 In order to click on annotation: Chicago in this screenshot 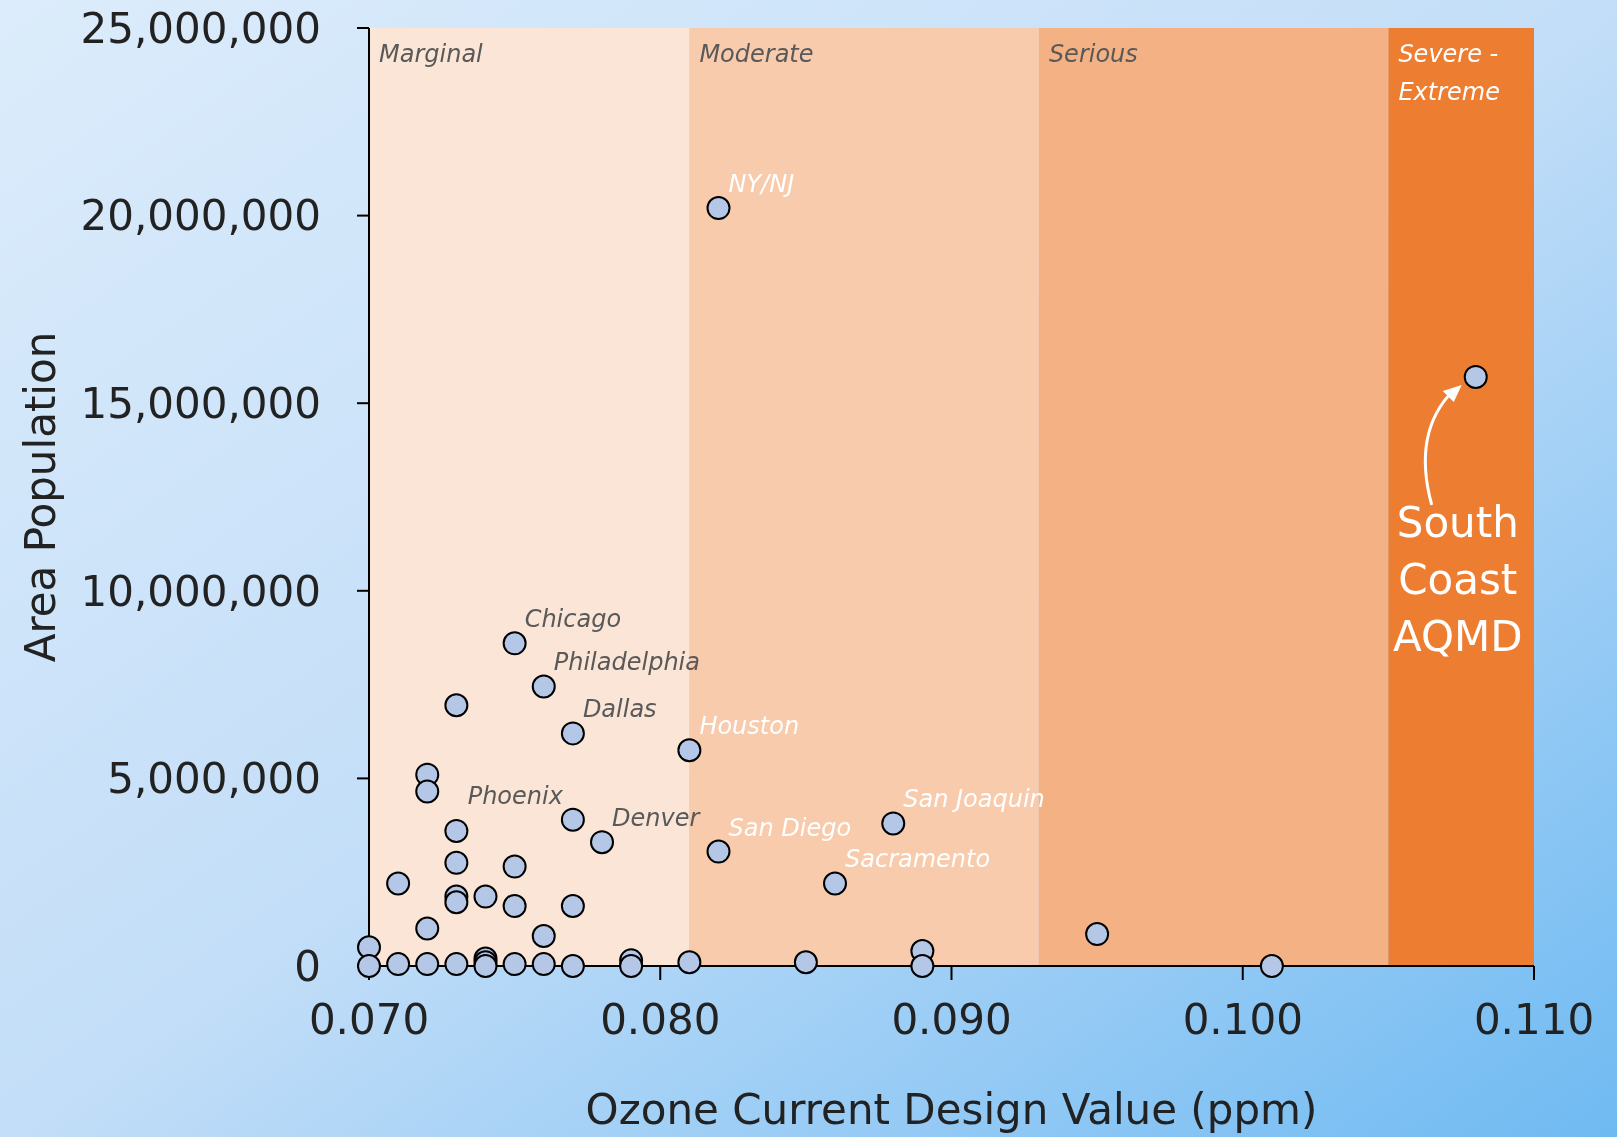, I will do `click(573, 619)`.